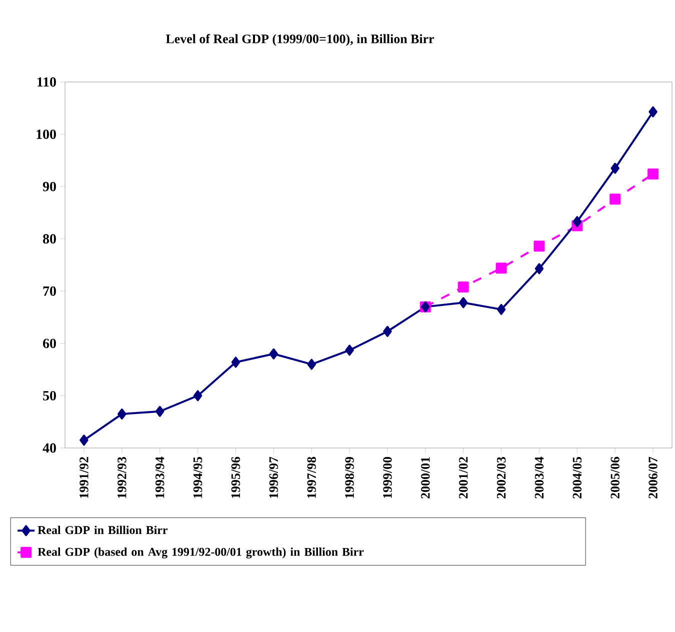 This screenshot has height=632, width=675. What do you see at coordinates (349, 477) in the screenshot?
I see `x-tick-label: 1998/99` at bounding box center [349, 477].